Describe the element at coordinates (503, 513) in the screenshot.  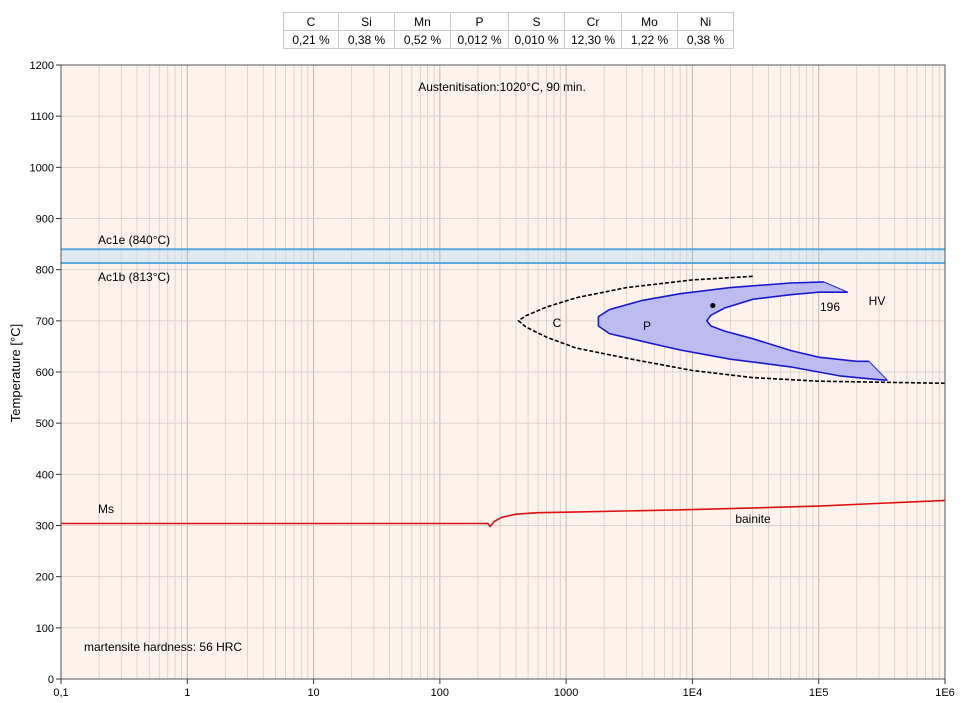
I see `ms-line` at that location.